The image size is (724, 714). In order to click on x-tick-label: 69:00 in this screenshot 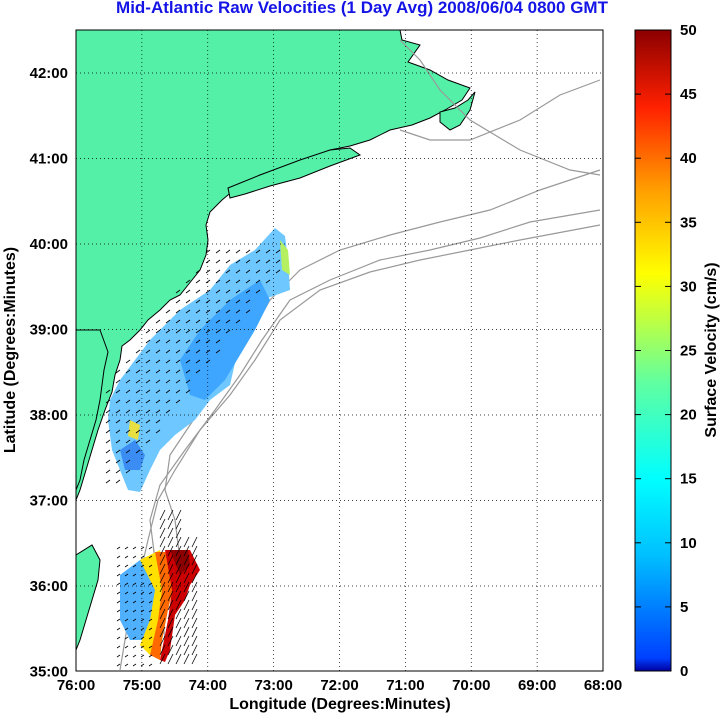, I will do `click(537, 685)`.